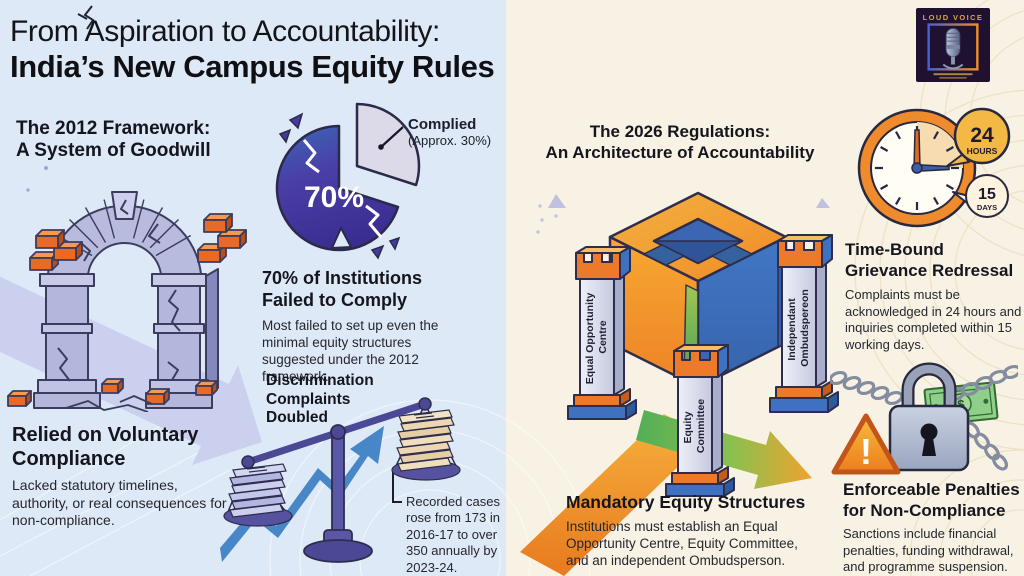 Image resolution: width=1024 pixels, height=576 pixels. I want to click on balance-scale-illustration, so click(340, 480).